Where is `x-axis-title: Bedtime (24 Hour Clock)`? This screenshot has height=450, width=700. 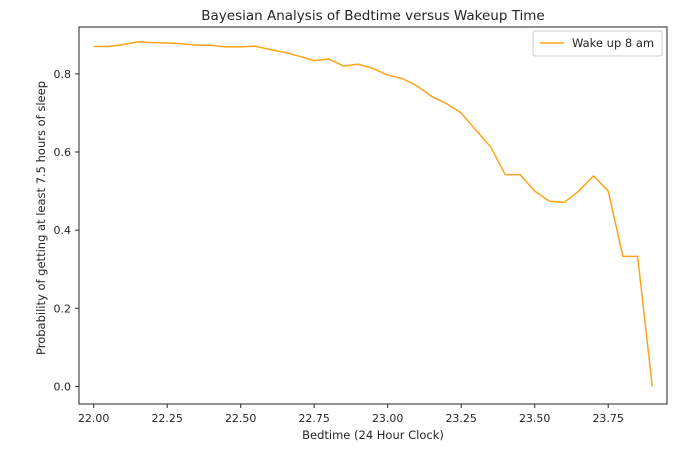 x-axis-title: Bedtime (24 Hour Clock) is located at coordinates (373, 435).